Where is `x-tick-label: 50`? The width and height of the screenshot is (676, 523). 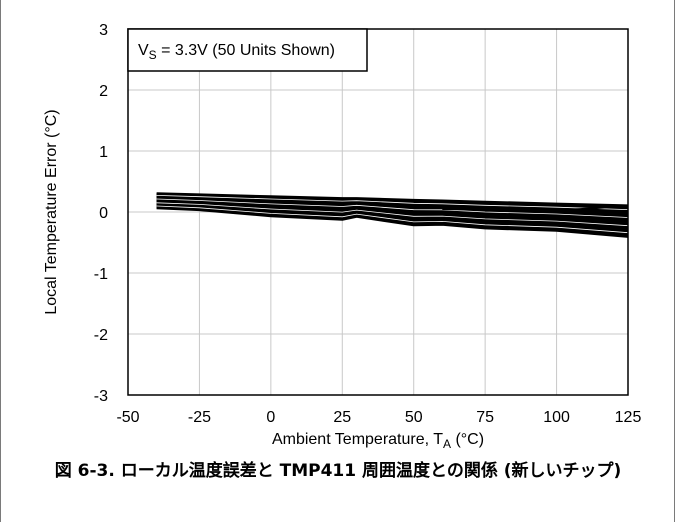 x-tick-label: 50 is located at coordinates (414, 417).